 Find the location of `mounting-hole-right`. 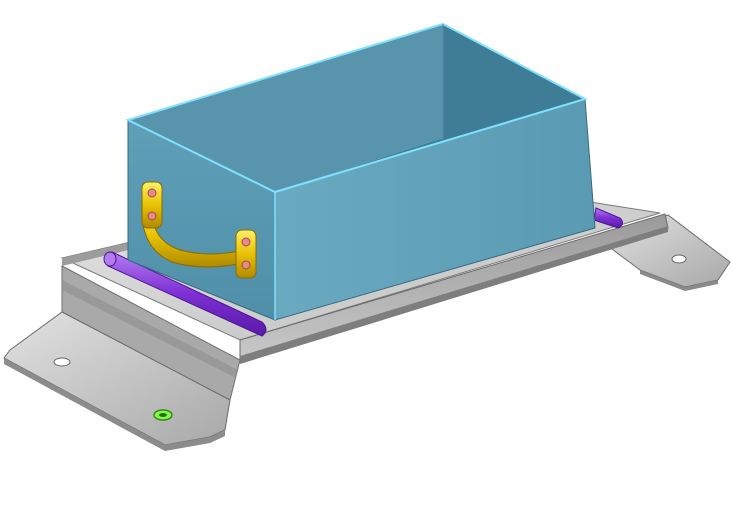

mounting-hole-right is located at coordinates (679, 259).